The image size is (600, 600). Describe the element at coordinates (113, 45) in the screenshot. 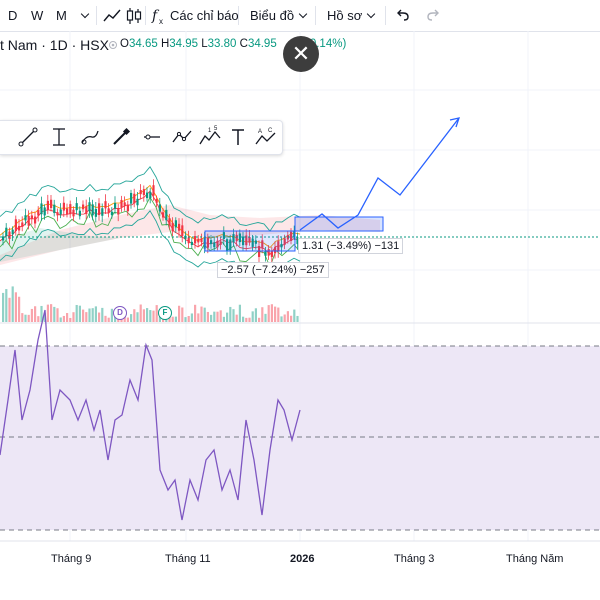

I see `eye-icon` at that location.